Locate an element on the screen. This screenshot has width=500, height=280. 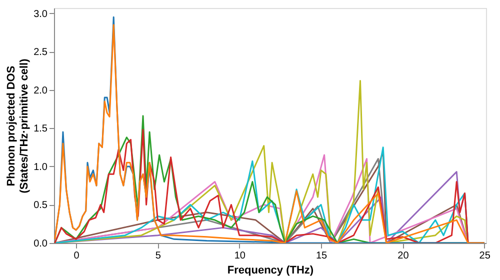
x-tick-label: 0 is located at coordinates (77, 256).